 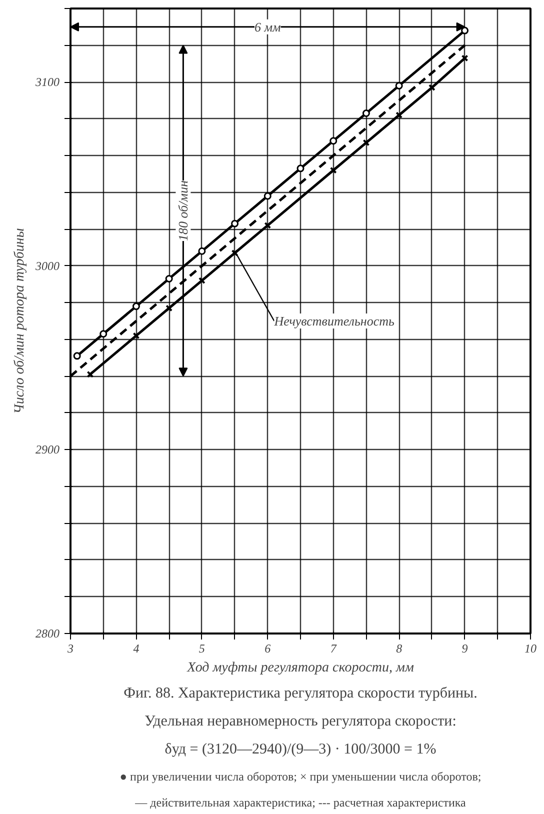 What do you see at coordinates (465, 649) in the screenshot?
I see `x-tick-label: 9` at bounding box center [465, 649].